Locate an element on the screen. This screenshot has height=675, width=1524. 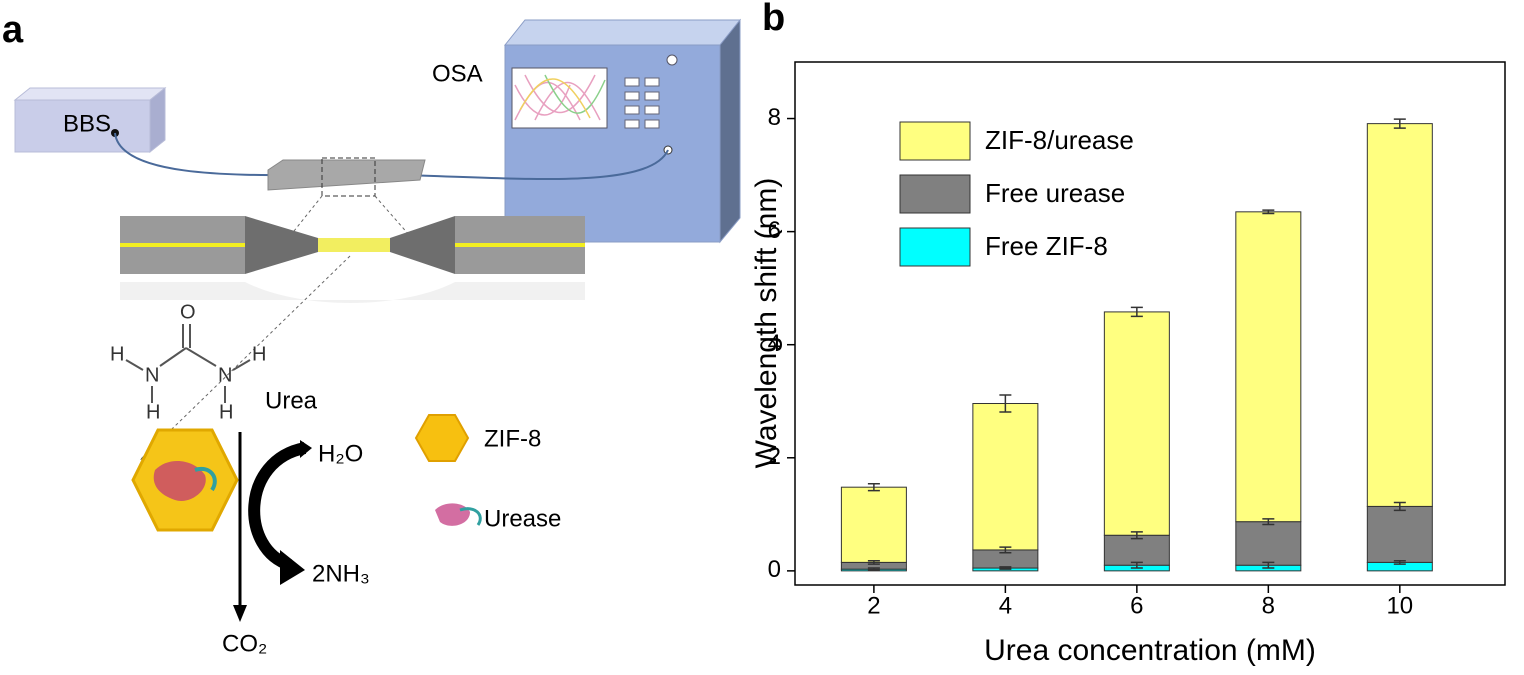
ammonia-label: 2NH₃ is located at coordinates (341, 573).